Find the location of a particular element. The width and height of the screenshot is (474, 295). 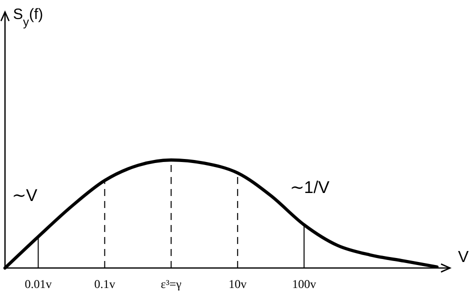

annotation: ∼1/V is located at coordinates (310, 187).